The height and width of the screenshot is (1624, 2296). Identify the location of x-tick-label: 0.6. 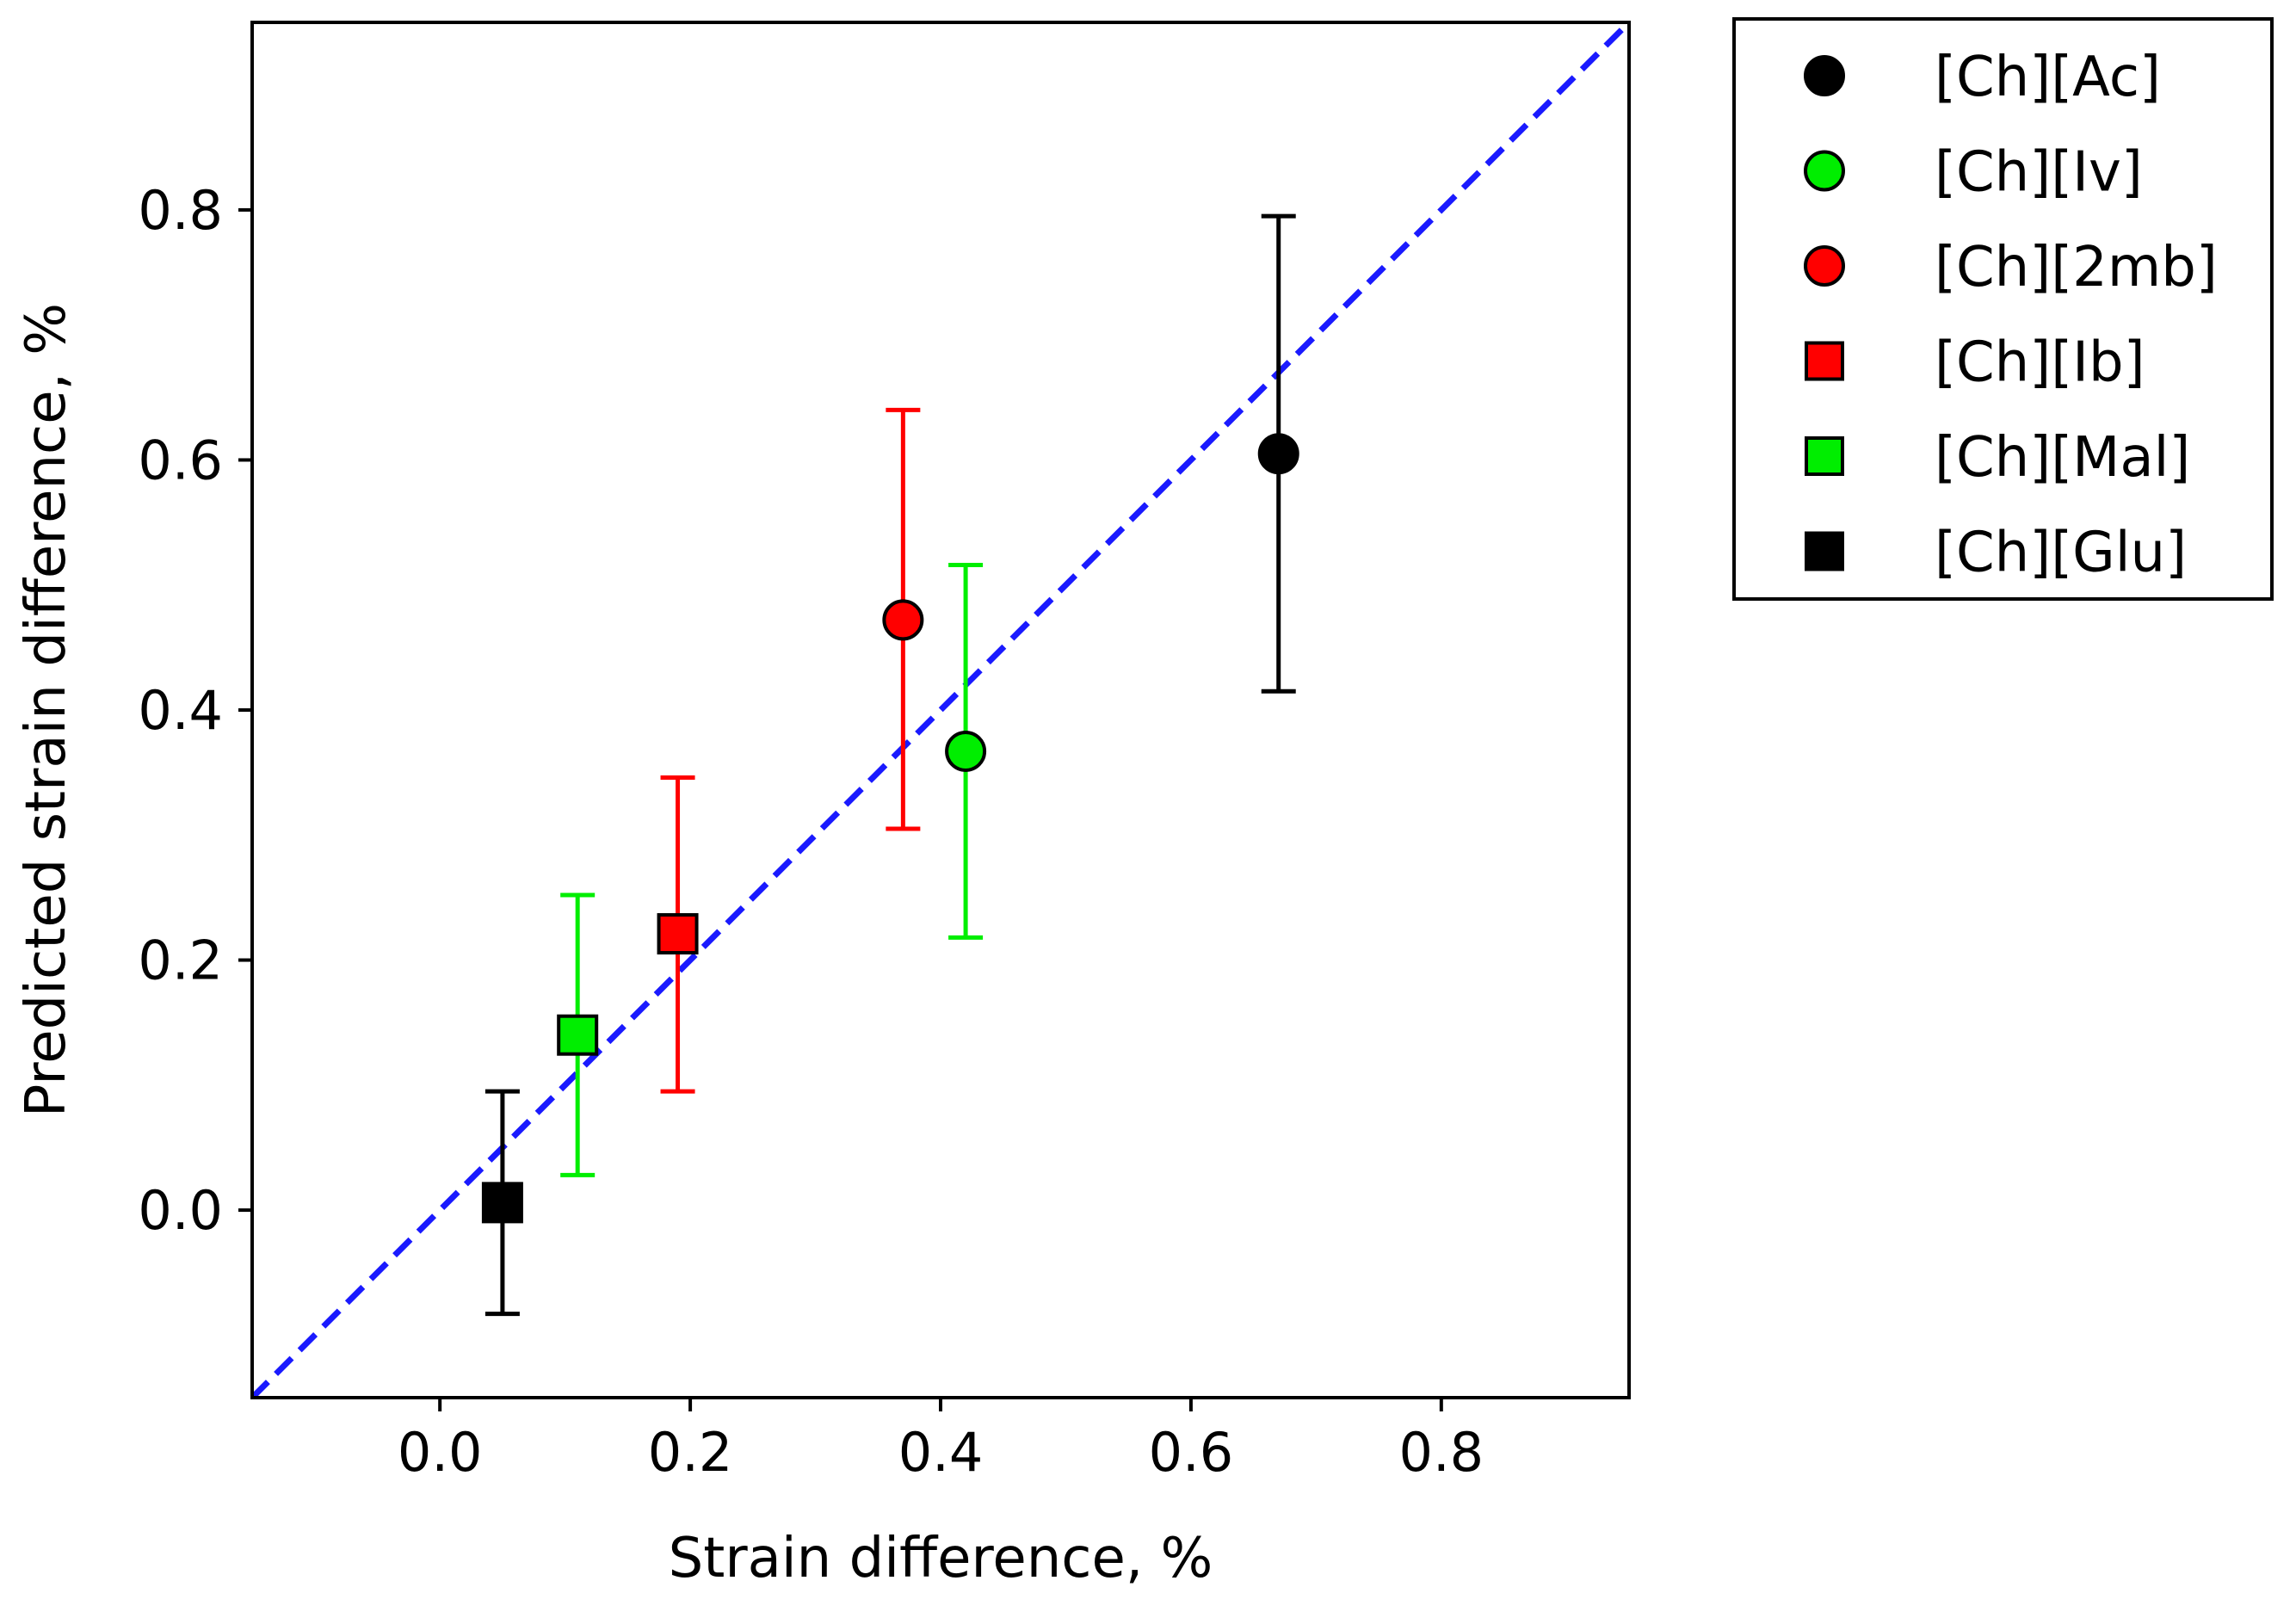
(1191, 1452).